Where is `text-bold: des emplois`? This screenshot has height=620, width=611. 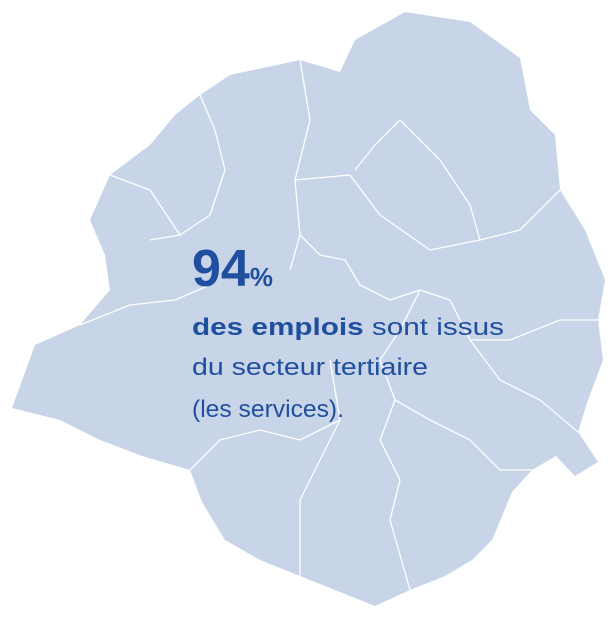
text-bold: des emplois is located at coordinates (278, 327).